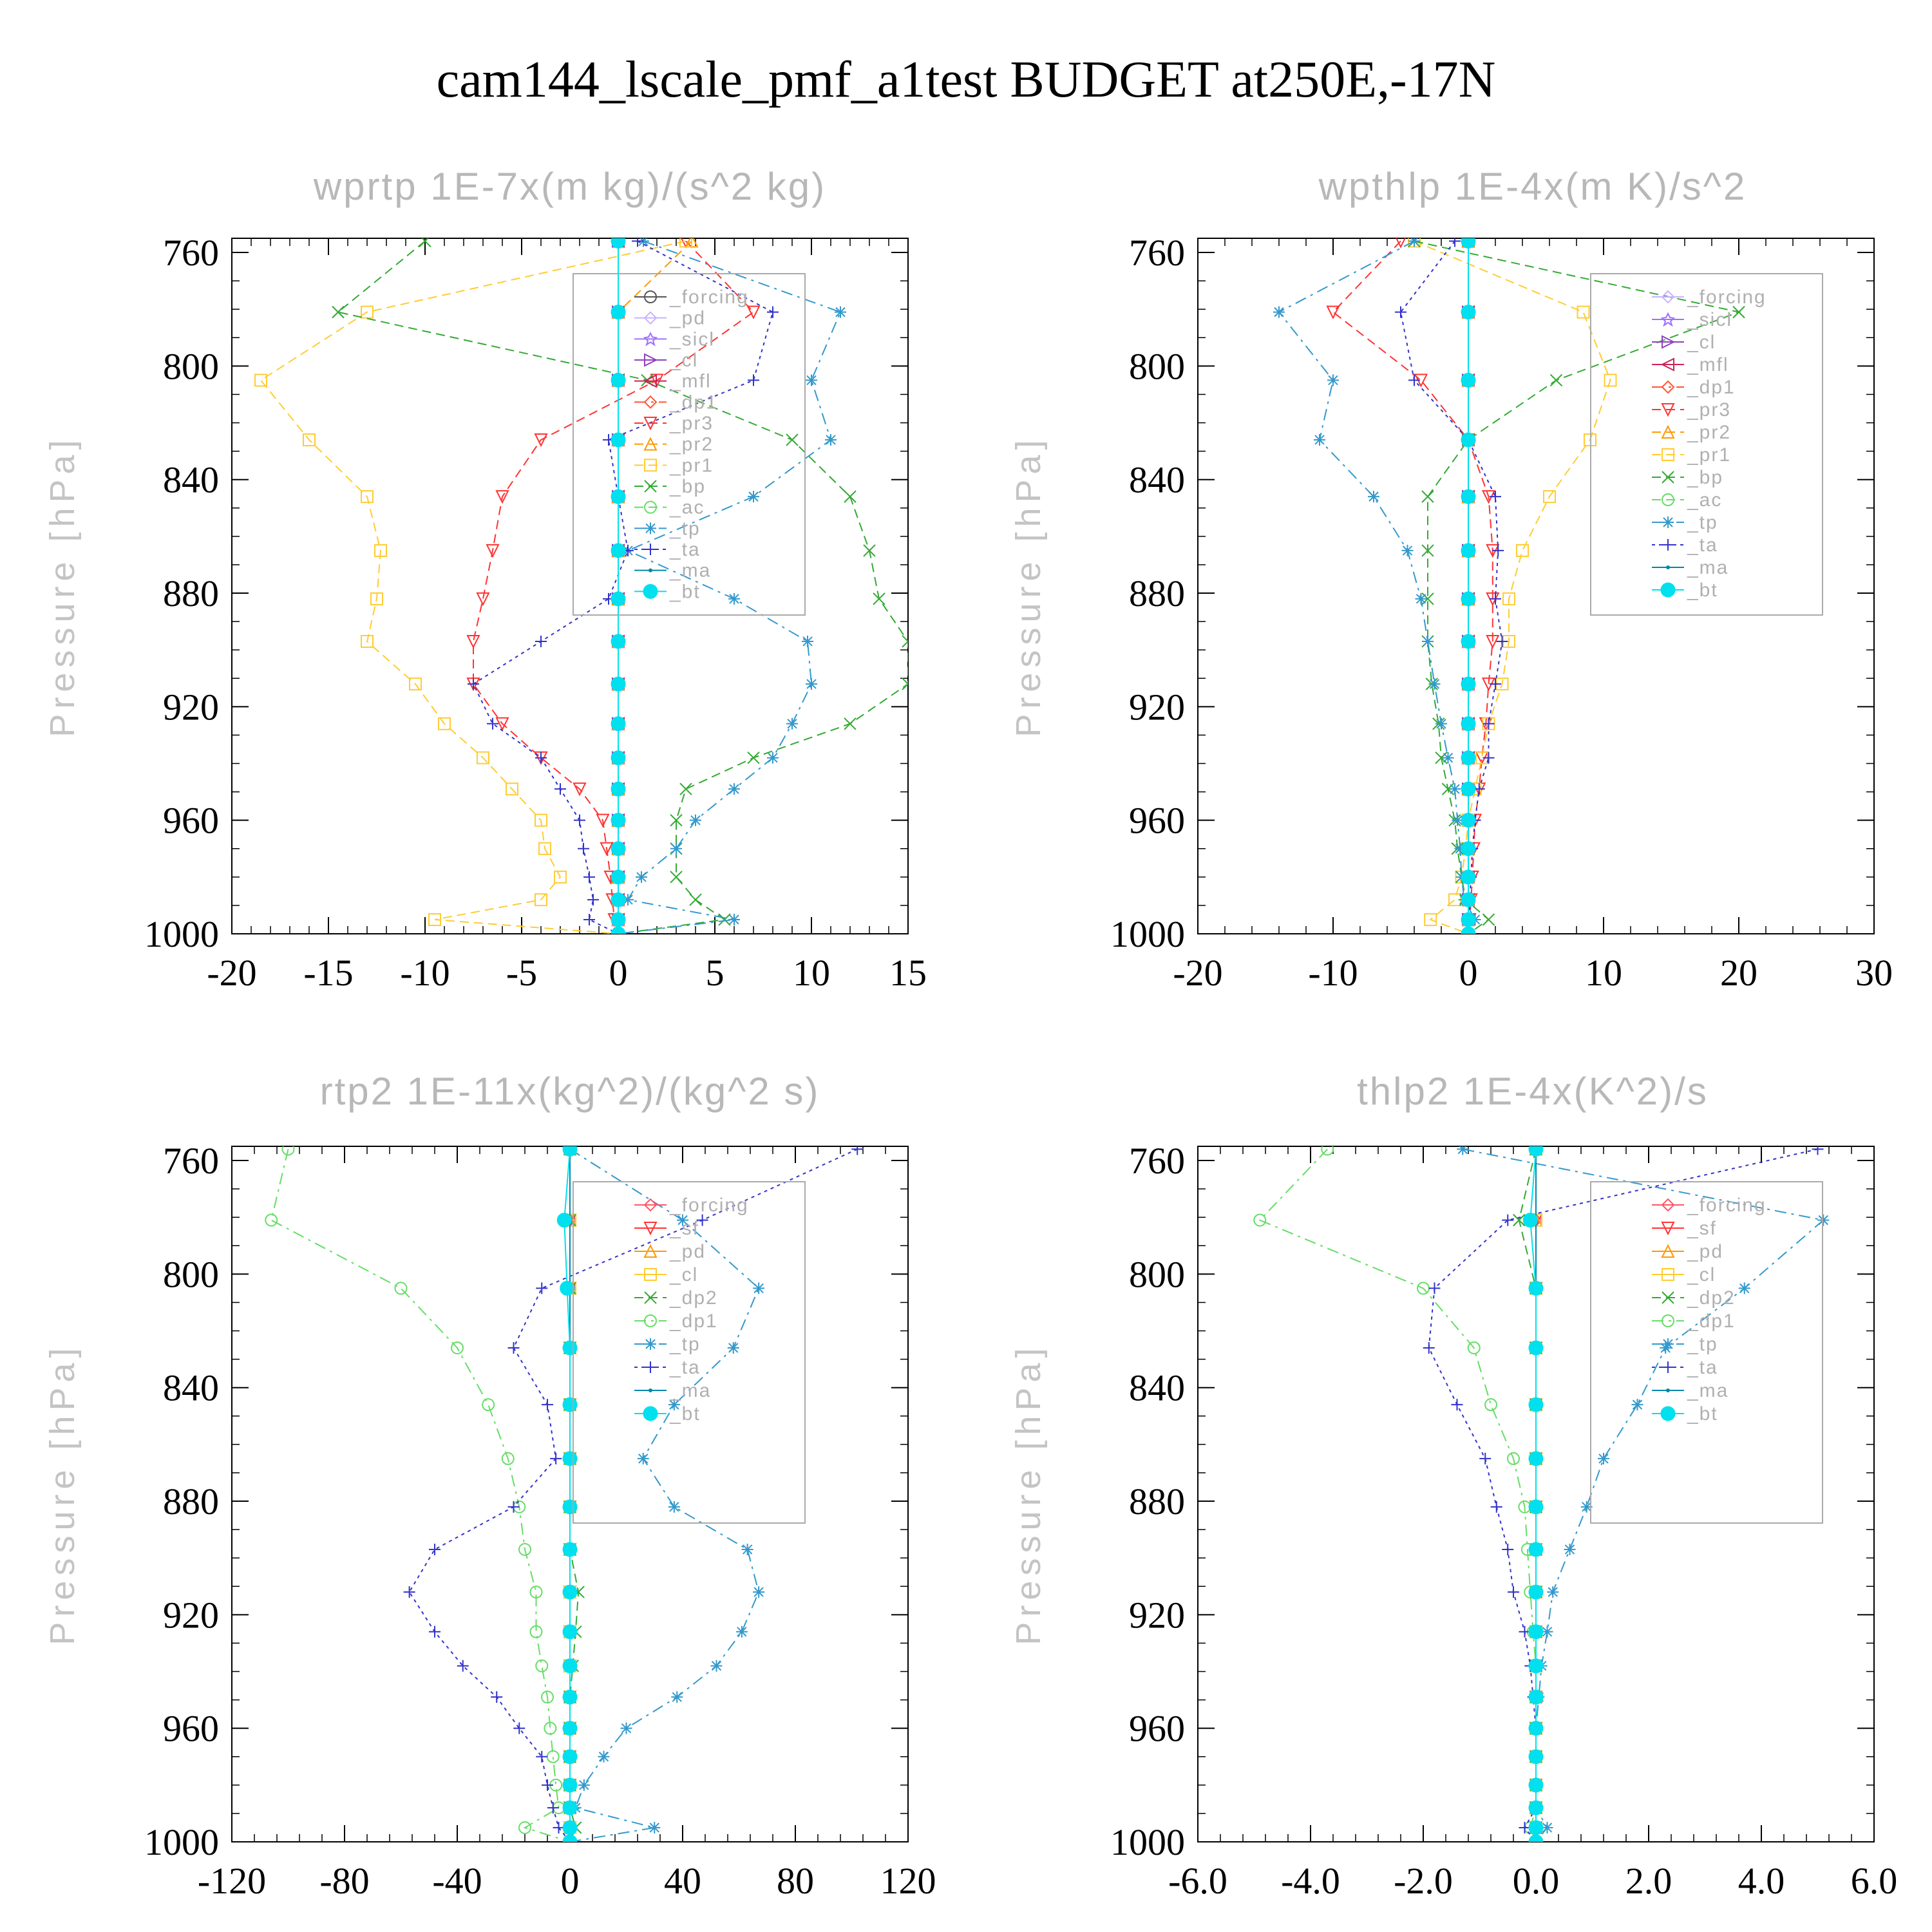 The width and height of the screenshot is (1932, 1932). I want to click on legend-label: _pr2, so click(691, 445).